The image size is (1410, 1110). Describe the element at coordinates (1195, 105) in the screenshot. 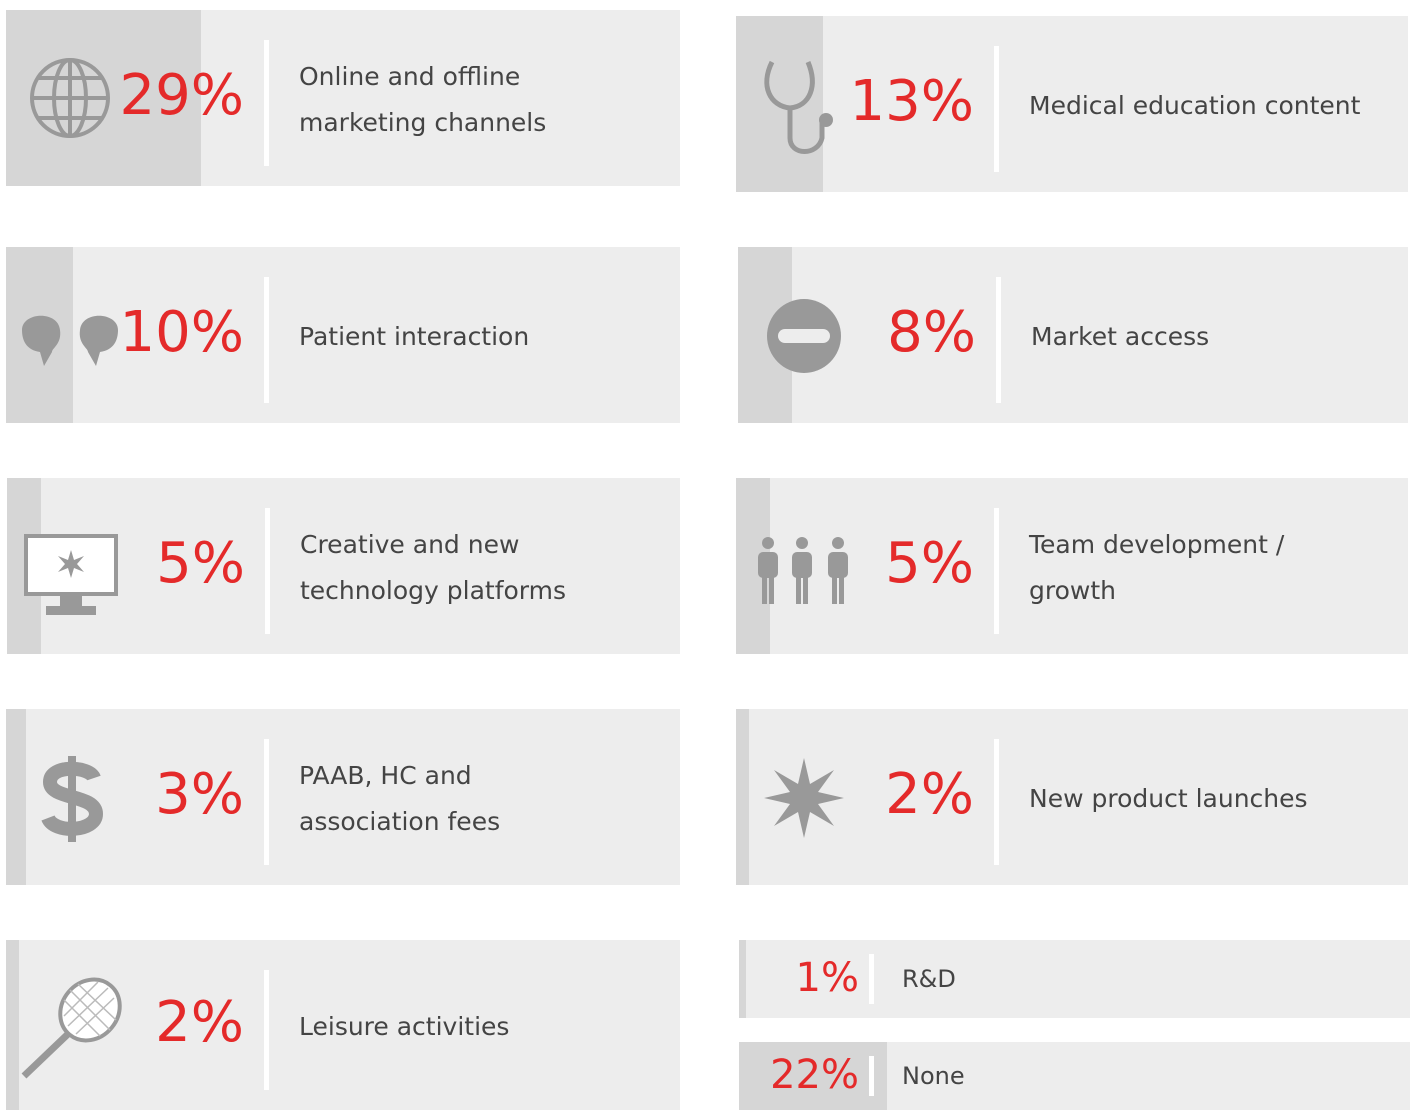

I see `category-label: Medical education content` at that location.